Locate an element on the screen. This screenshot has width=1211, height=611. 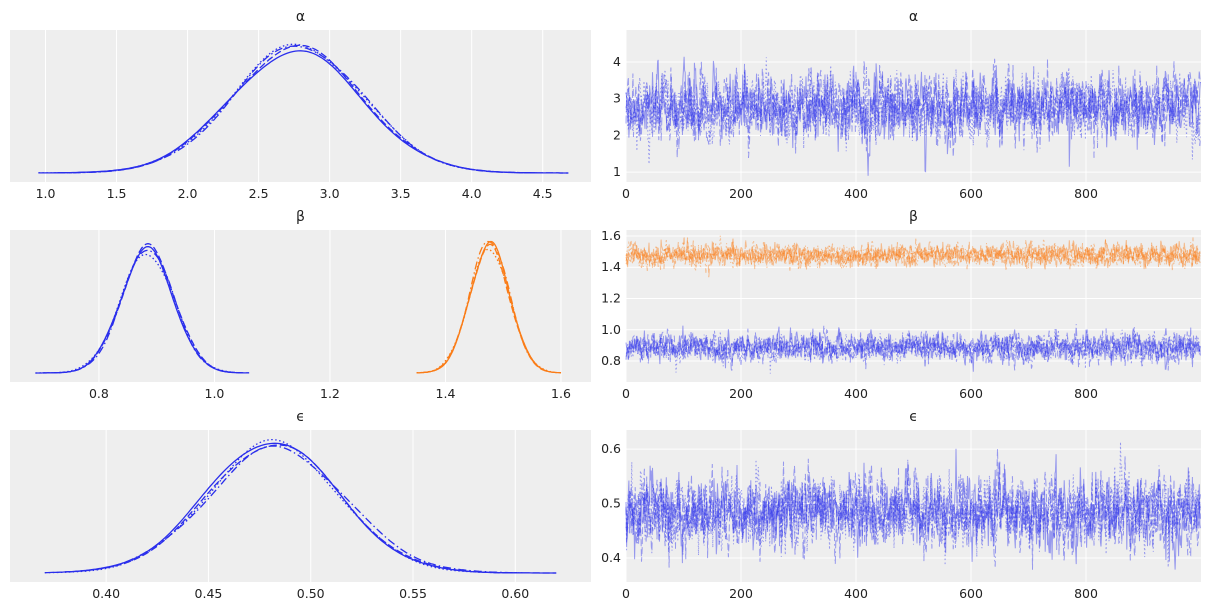
x-tick-label: 0.50 is located at coordinates (311, 593).